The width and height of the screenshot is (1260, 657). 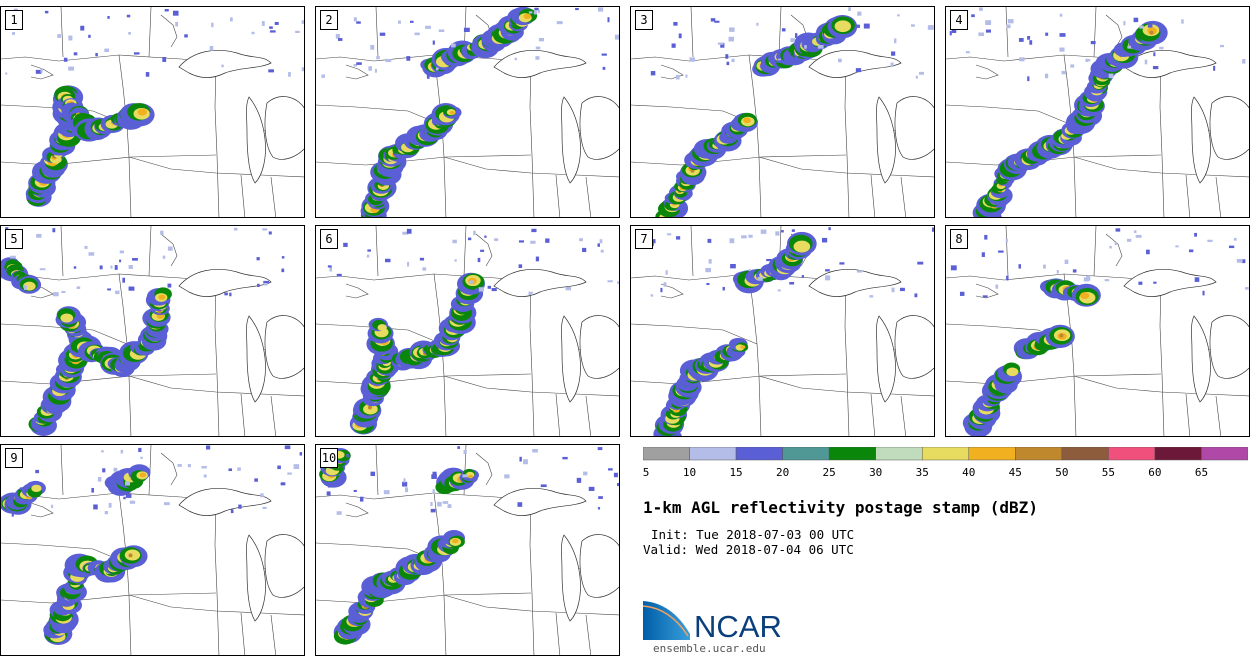 What do you see at coordinates (666, 620) in the screenshot?
I see `ncar-logo-mark-icon` at bounding box center [666, 620].